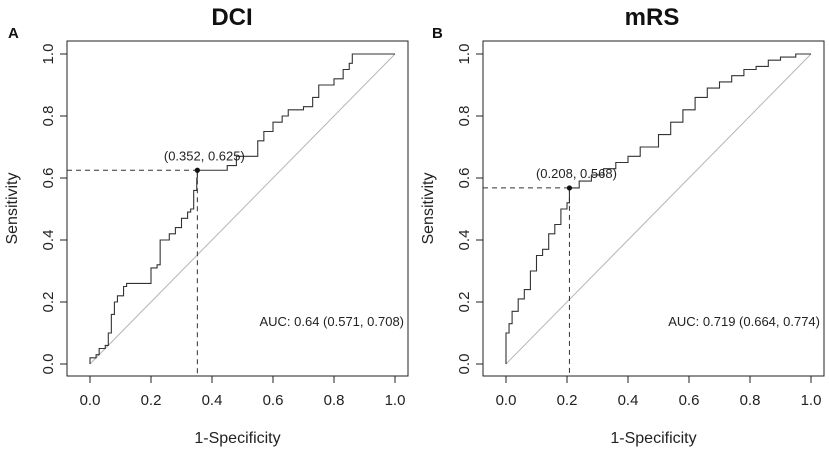 The height and width of the screenshot is (452, 829). I want to click on auc-label: AUC: 0.719 (0.664, 0.774), so click(744, 321).